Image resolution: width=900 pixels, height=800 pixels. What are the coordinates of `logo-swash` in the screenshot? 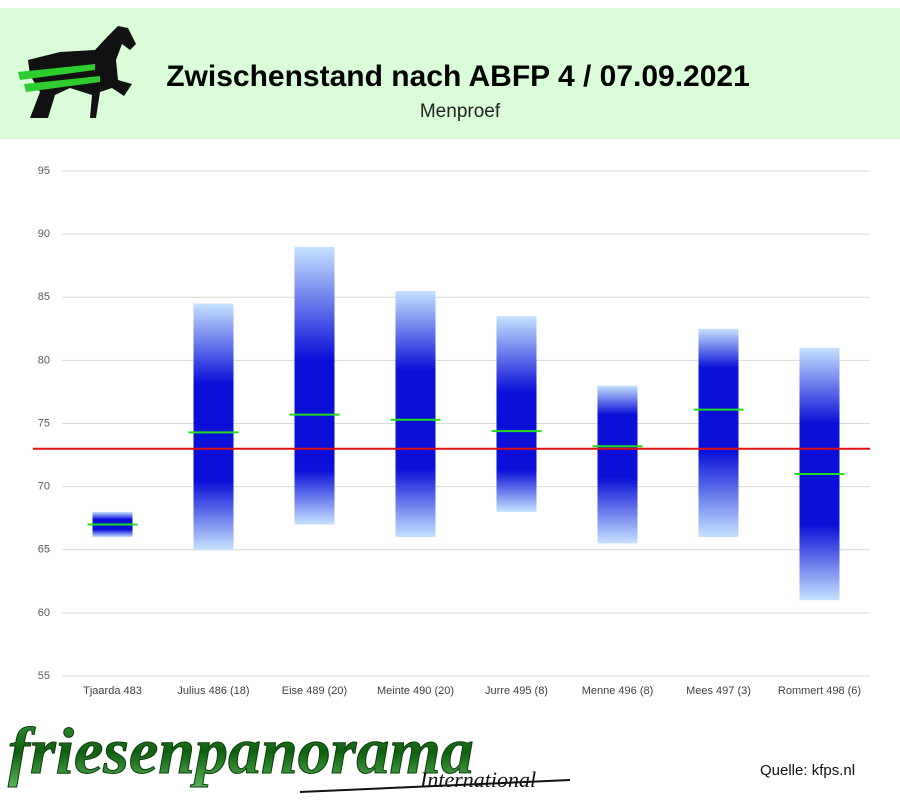 It's located at (435, 786).